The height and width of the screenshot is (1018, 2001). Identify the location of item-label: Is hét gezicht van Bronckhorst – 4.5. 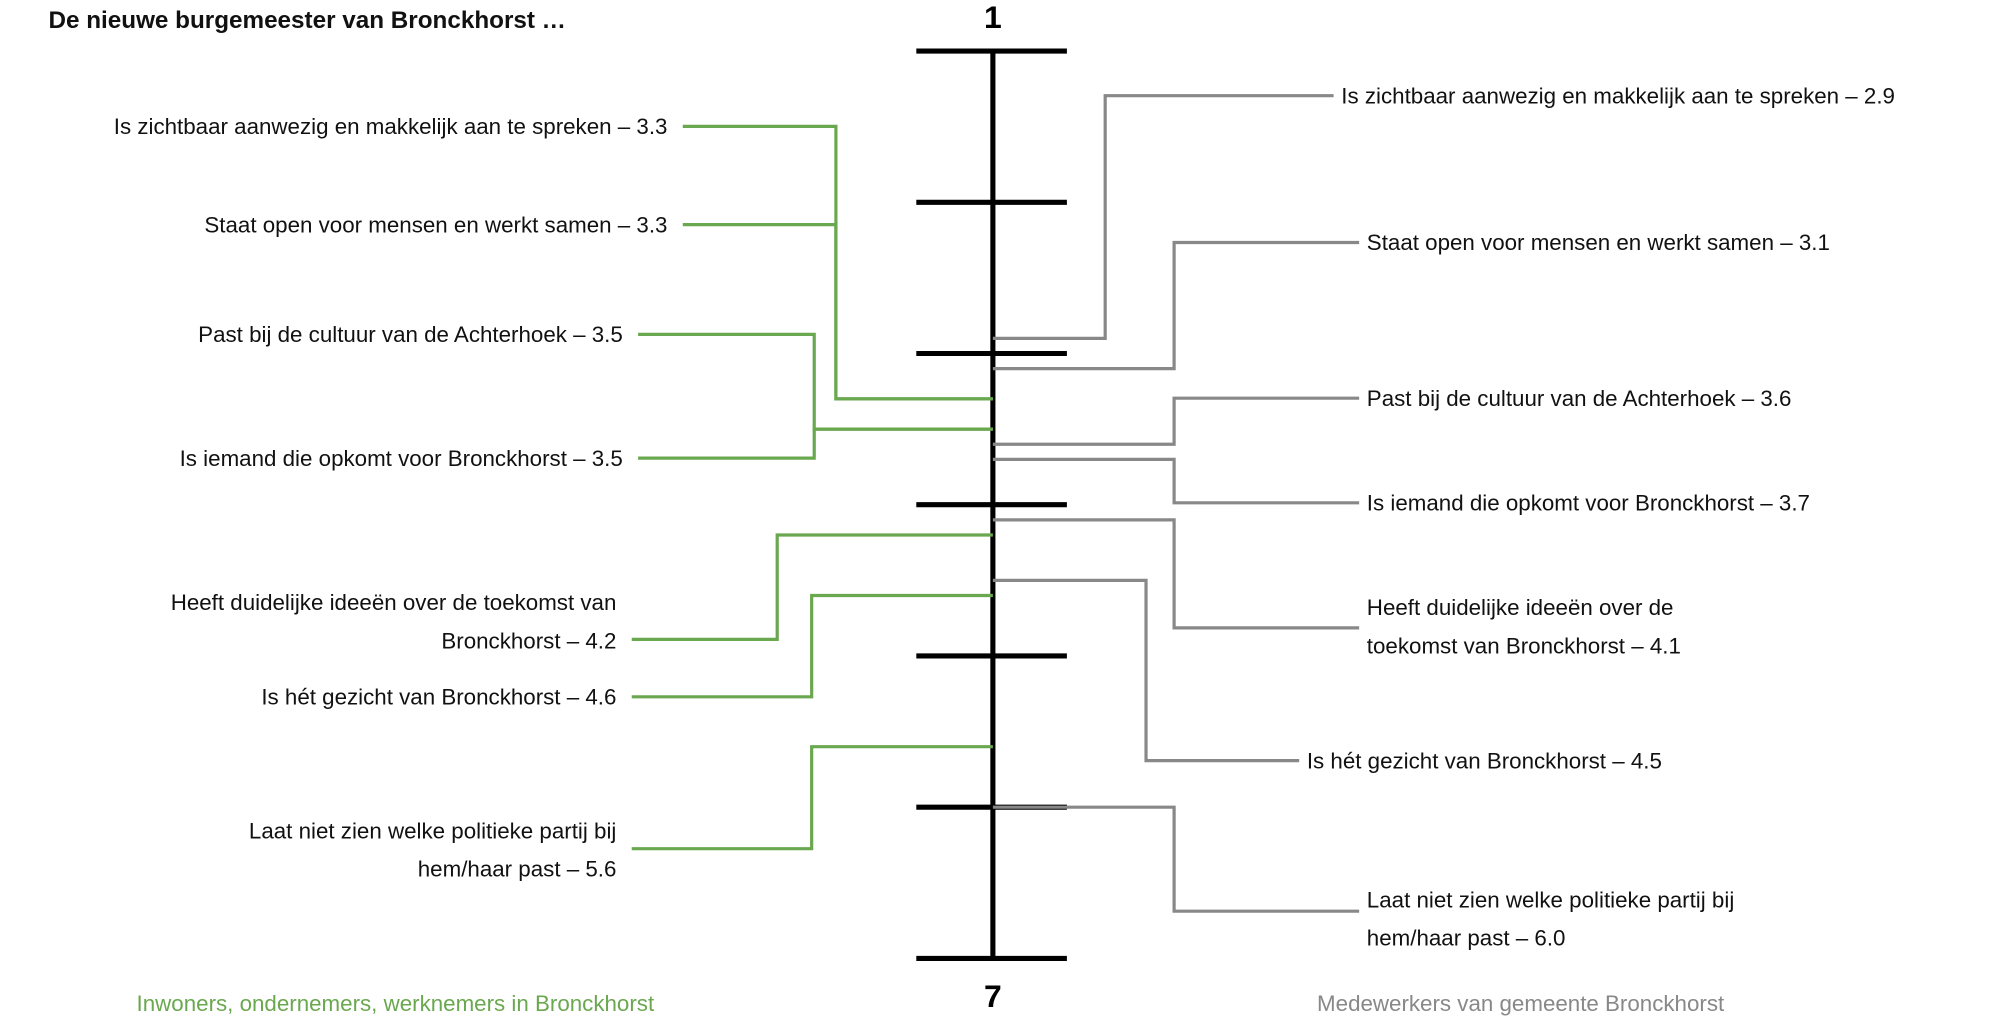
(1484, 760).